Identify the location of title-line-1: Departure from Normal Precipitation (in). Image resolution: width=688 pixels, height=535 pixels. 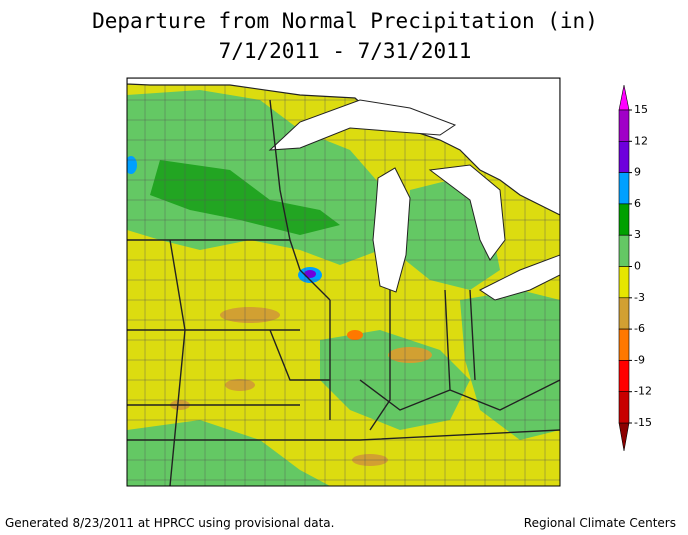
(345, 21).